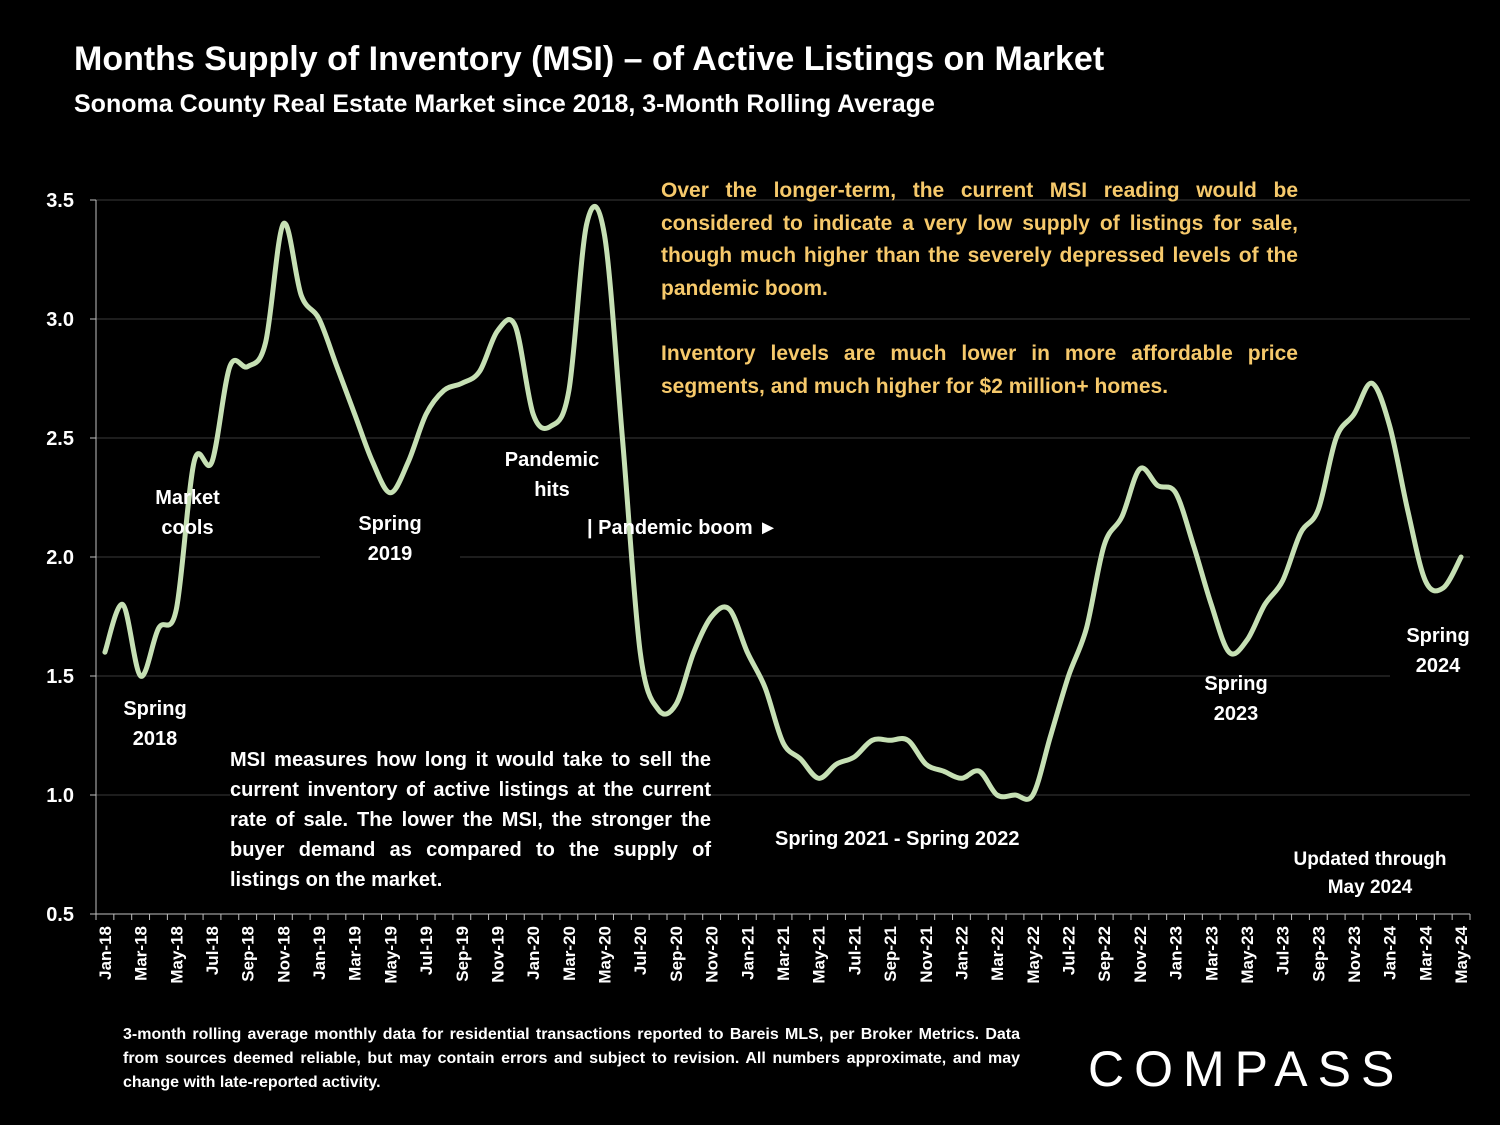  I want to click on x-tick-label: Jan-22, so click(961, 953).